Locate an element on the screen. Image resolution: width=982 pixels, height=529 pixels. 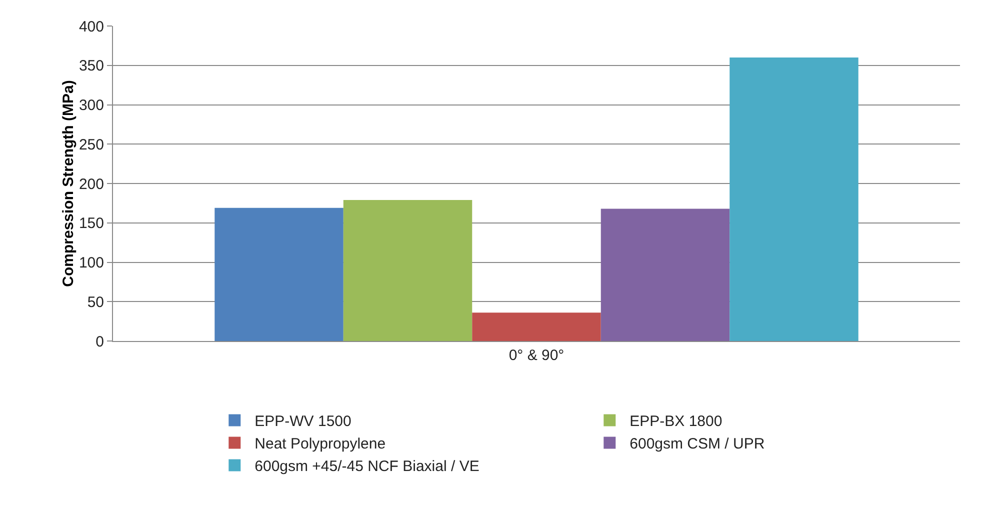
y-tick-label: 100 is located at coordinates (91, 263).